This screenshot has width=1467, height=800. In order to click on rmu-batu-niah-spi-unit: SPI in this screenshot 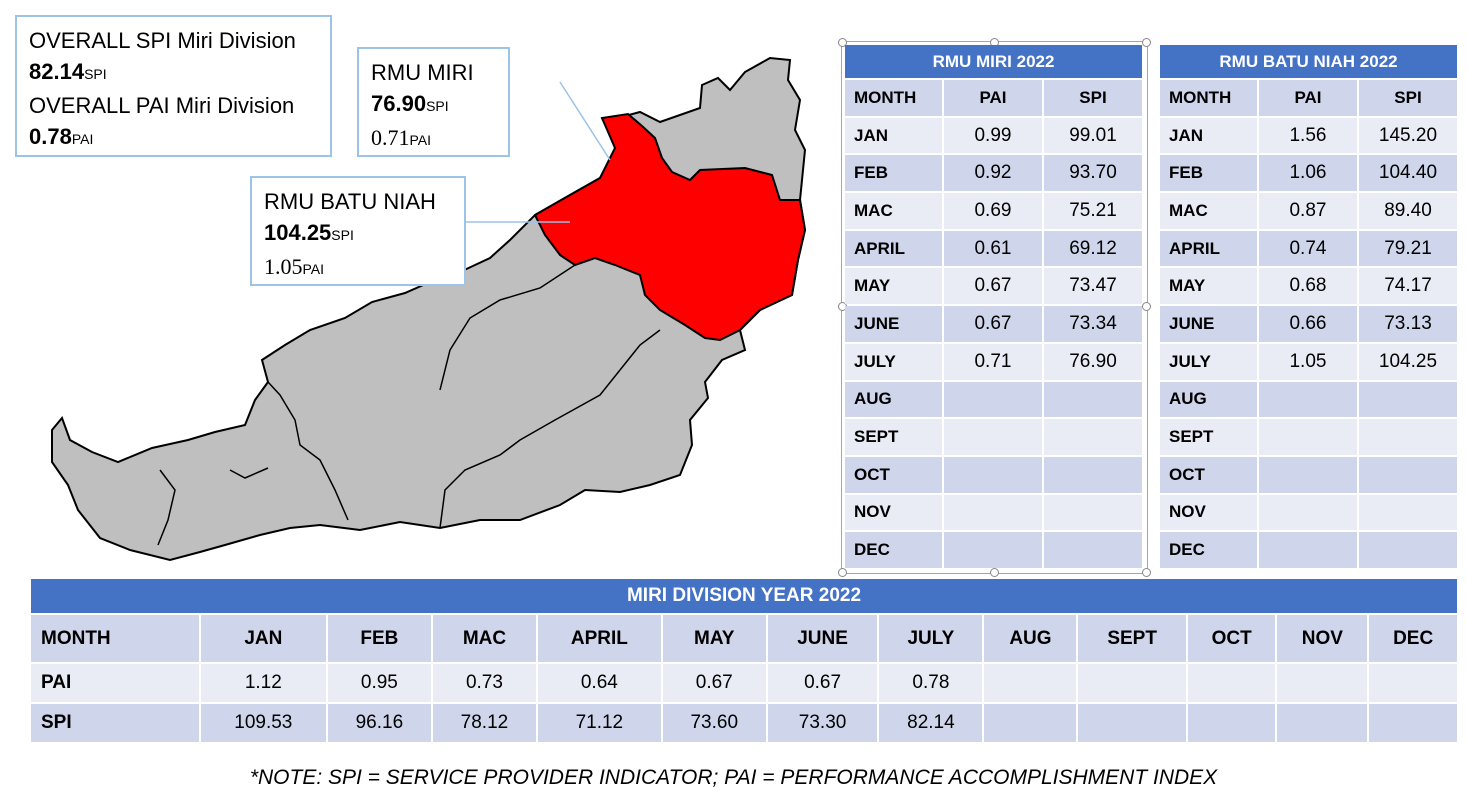, I will do `click(342, 235)`.